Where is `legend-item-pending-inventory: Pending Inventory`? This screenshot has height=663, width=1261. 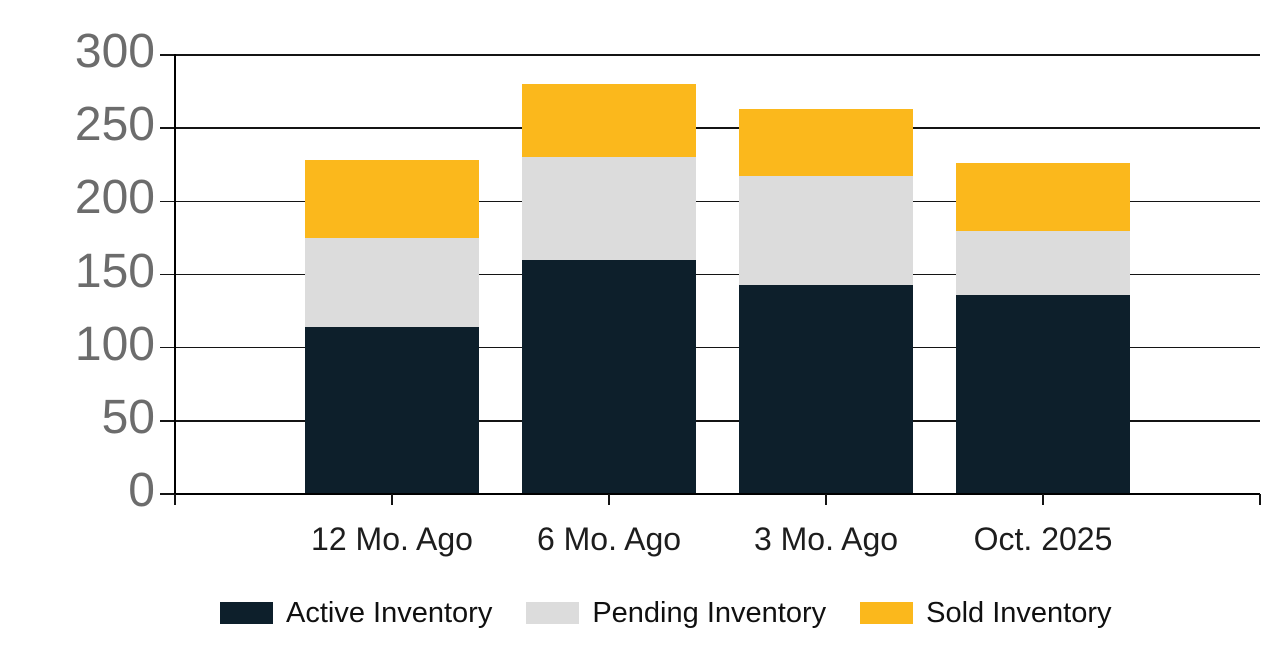
legend-item-pending-inventory: Pending Inventory is located at coordinates (676, 613).